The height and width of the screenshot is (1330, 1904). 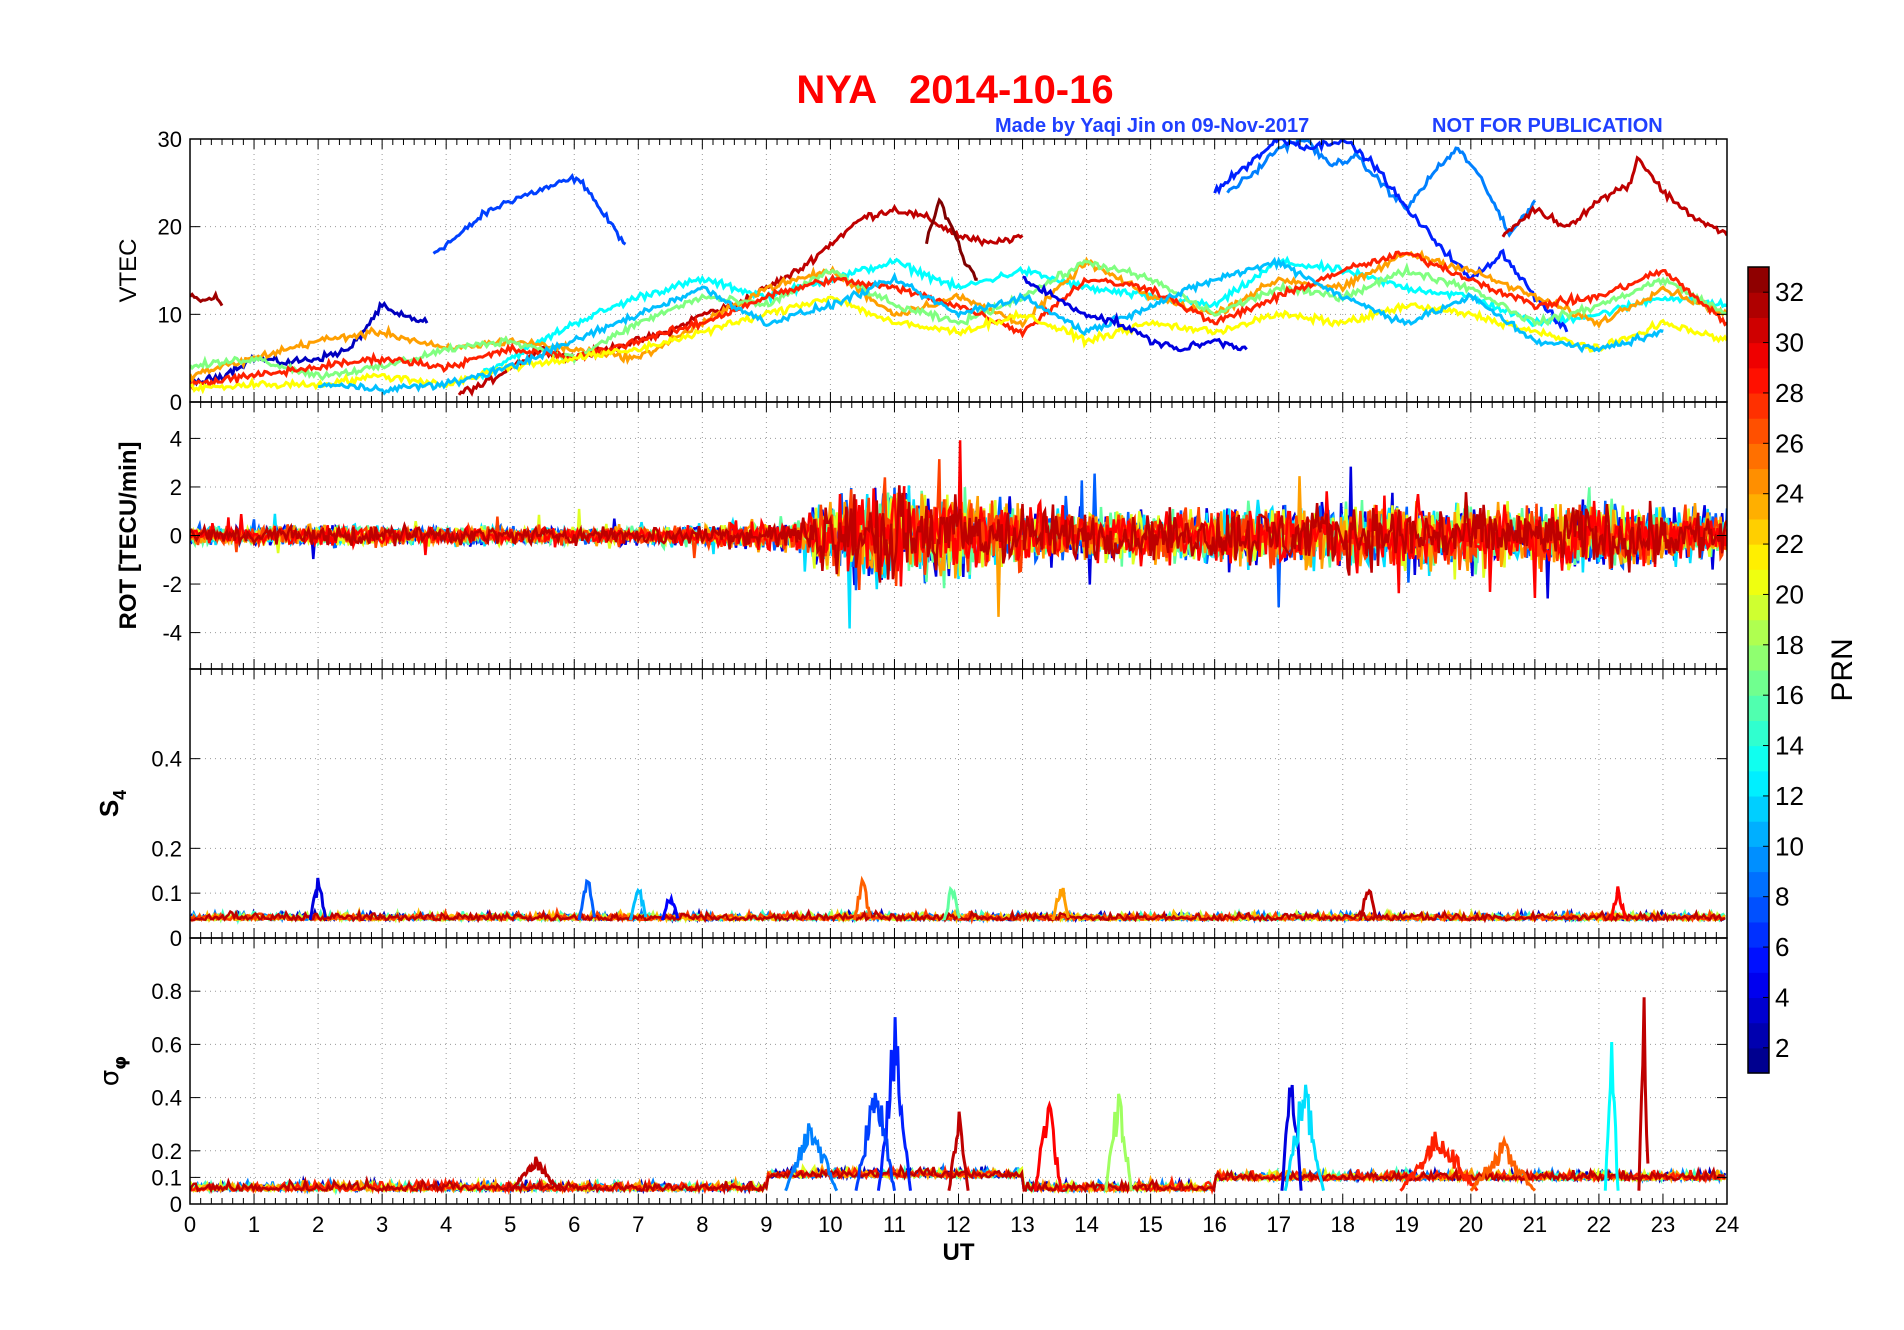 What do you see at coordinates (176, 487) in the screenshot?
I see `y-tick-label: 2` at bounding box center [176, 487].